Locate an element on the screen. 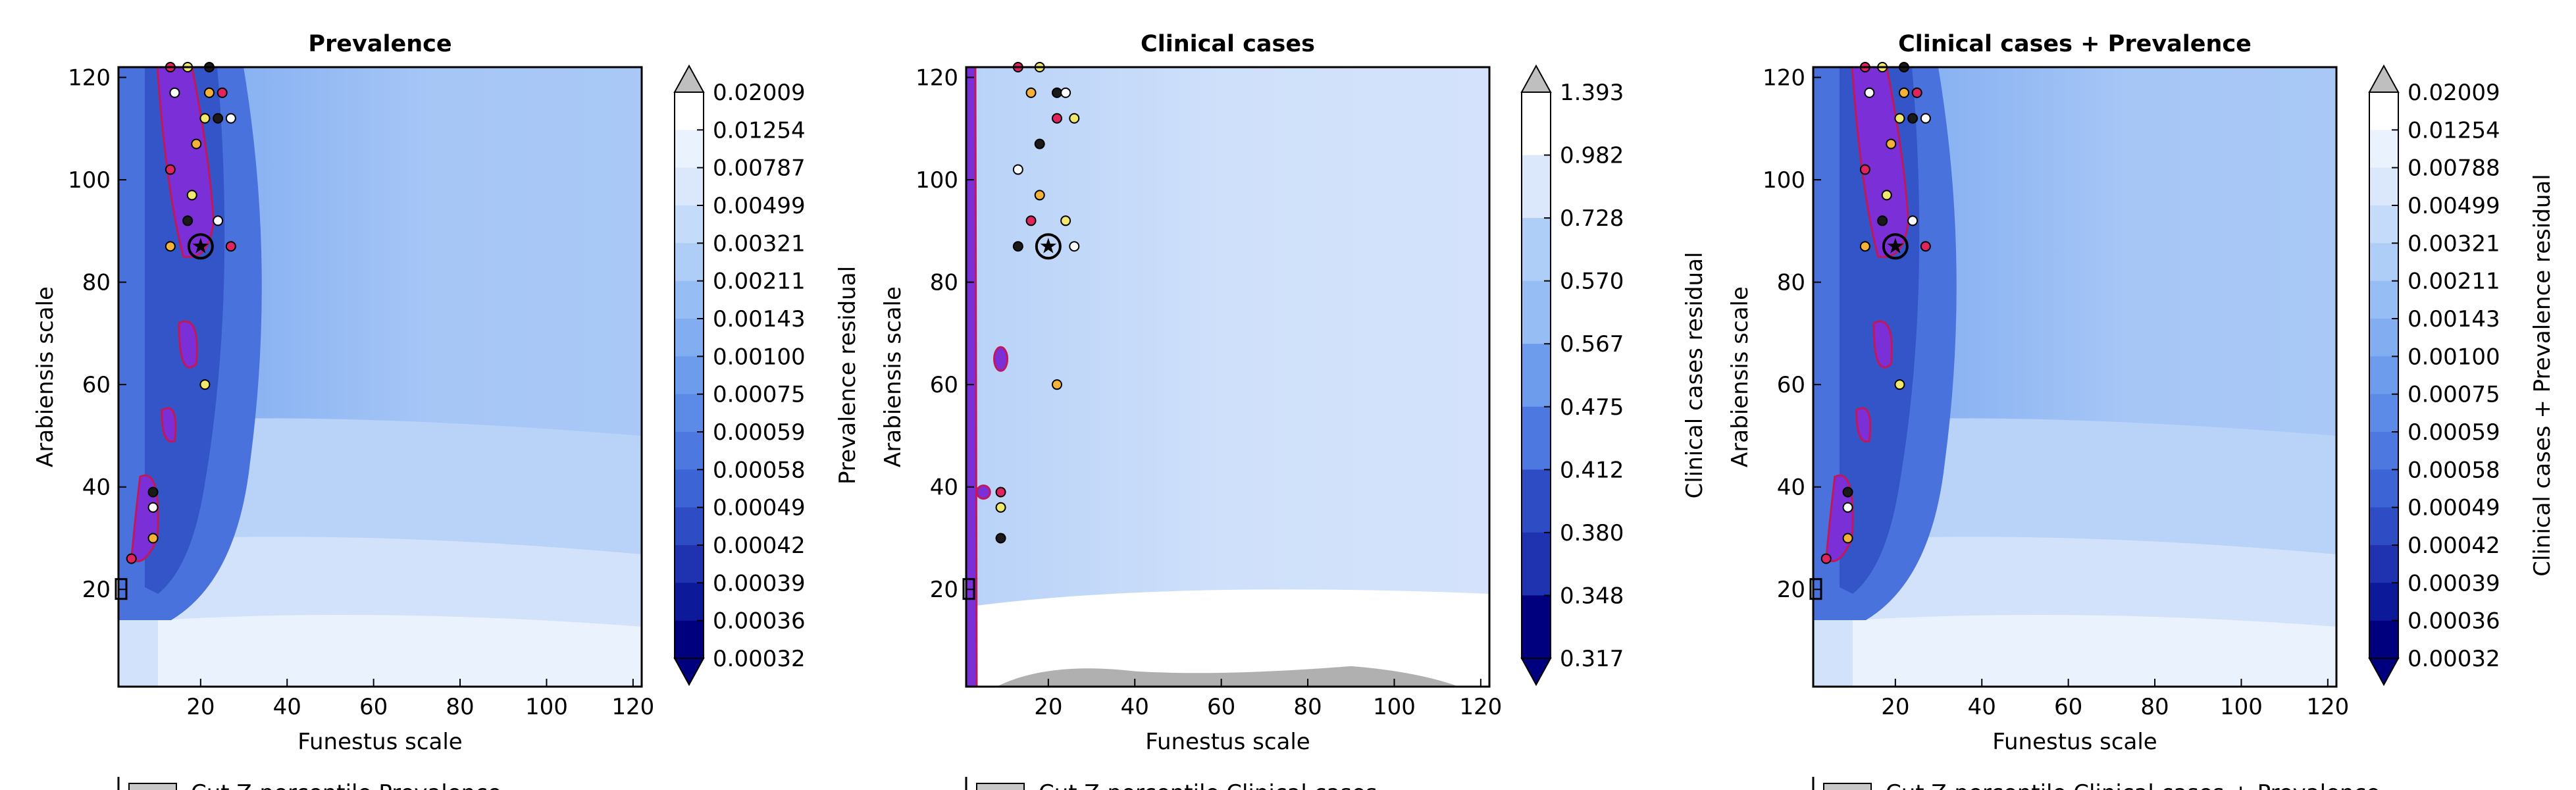 Image resolution: width=2576 pixels, height=790 pixels. x-axis-label: Funestus scale is located at coordinates (1227, 742).